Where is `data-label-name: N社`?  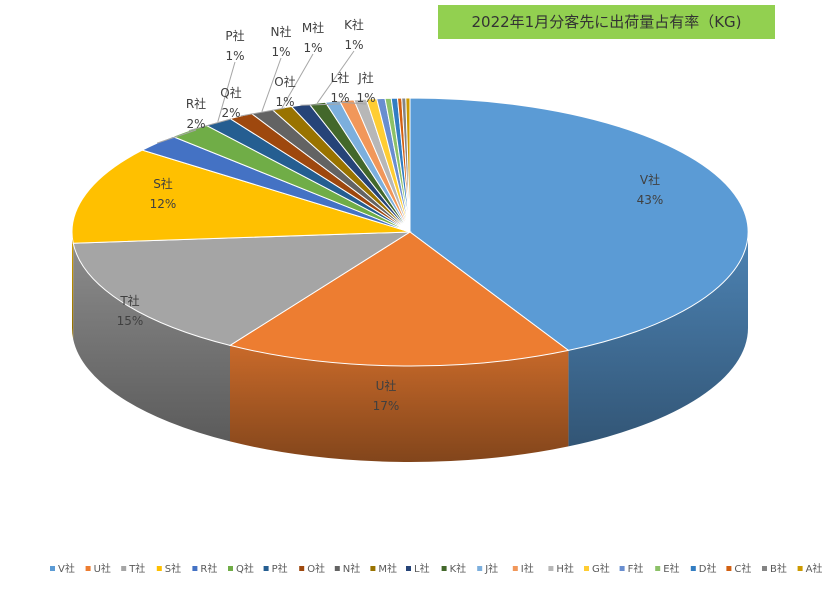 data-label-name: N社 is located at coordinates (281, 31).